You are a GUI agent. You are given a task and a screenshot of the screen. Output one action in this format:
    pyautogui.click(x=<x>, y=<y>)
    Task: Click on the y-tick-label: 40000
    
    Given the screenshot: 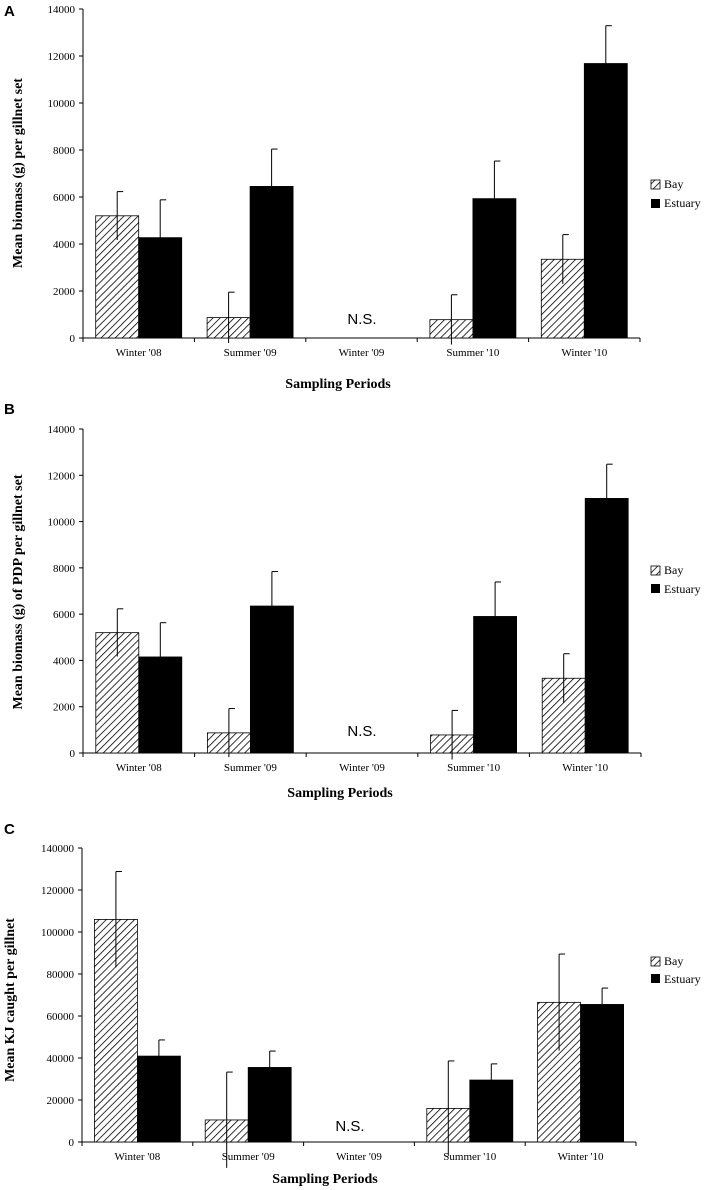 What is the action you would take?
    pyautogui.click(x=61, y=1059)
    